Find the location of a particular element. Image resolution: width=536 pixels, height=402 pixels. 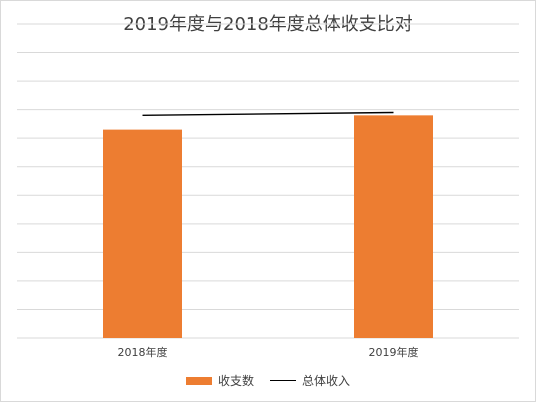

legend-label-line: 总体收入 is located at coordinates (326, 381).